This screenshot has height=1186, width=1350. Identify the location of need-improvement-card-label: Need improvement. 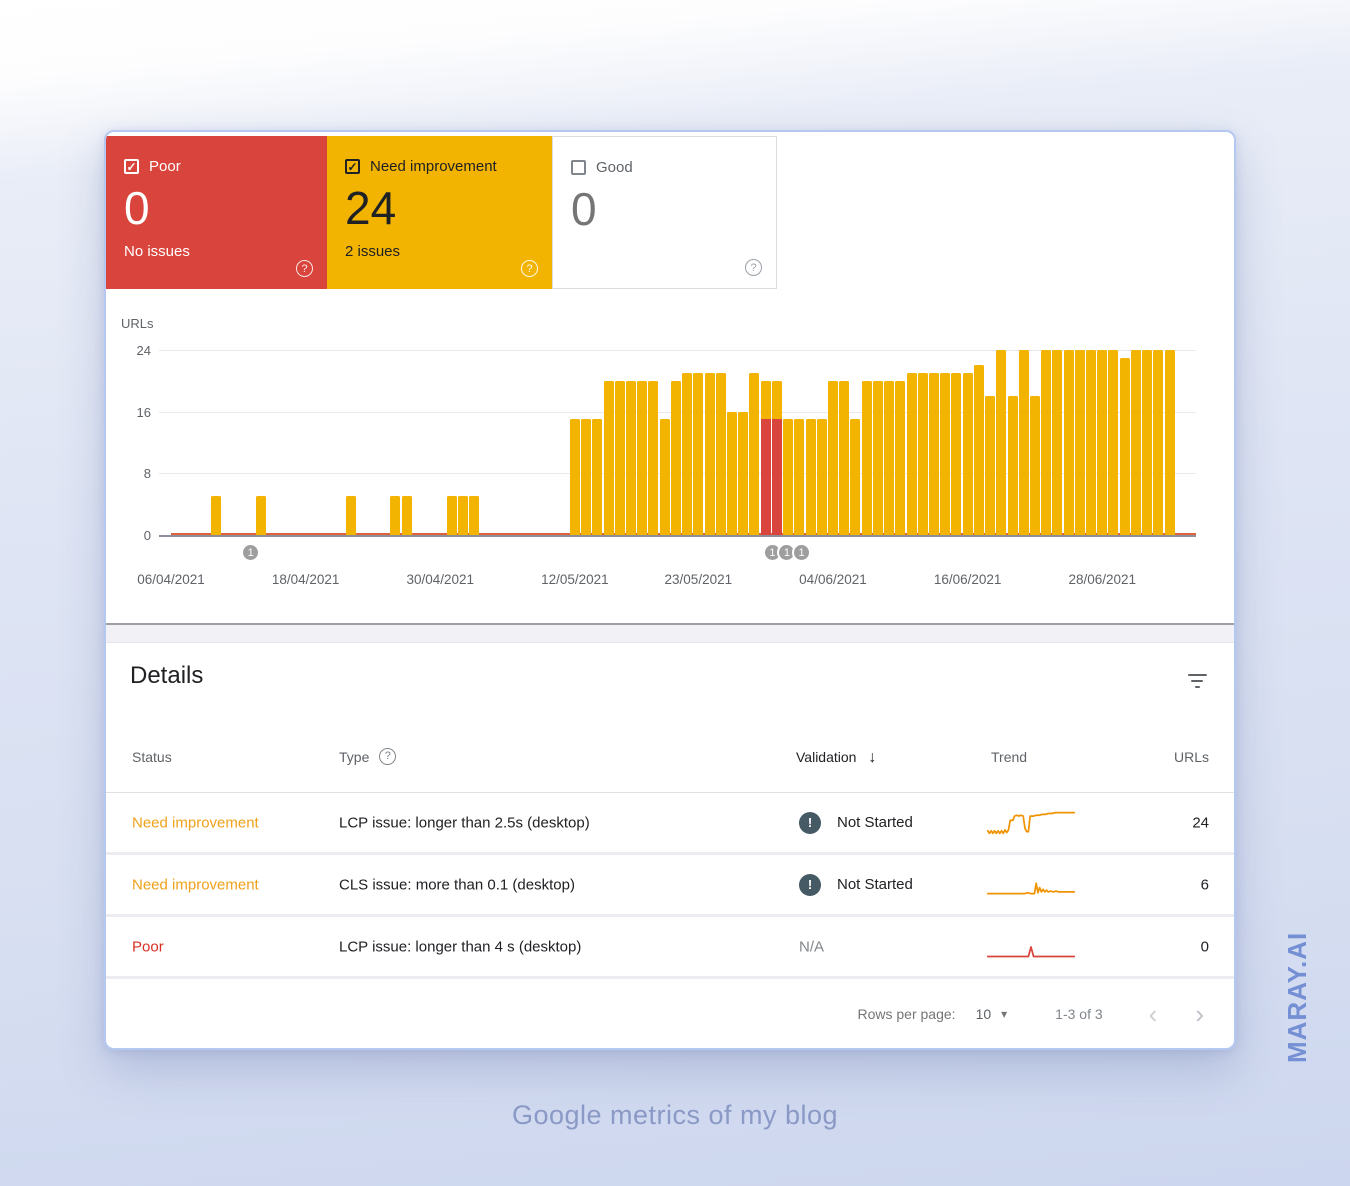
(433, 166).